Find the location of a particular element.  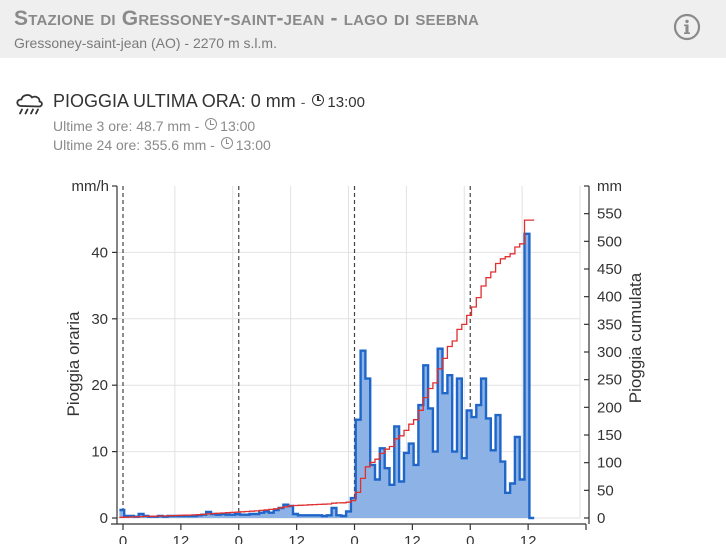

rain-last-hour: PIOGGIA ULTIMA ORA: 0 mm - 13:00 is located at coordinates (209, 101).